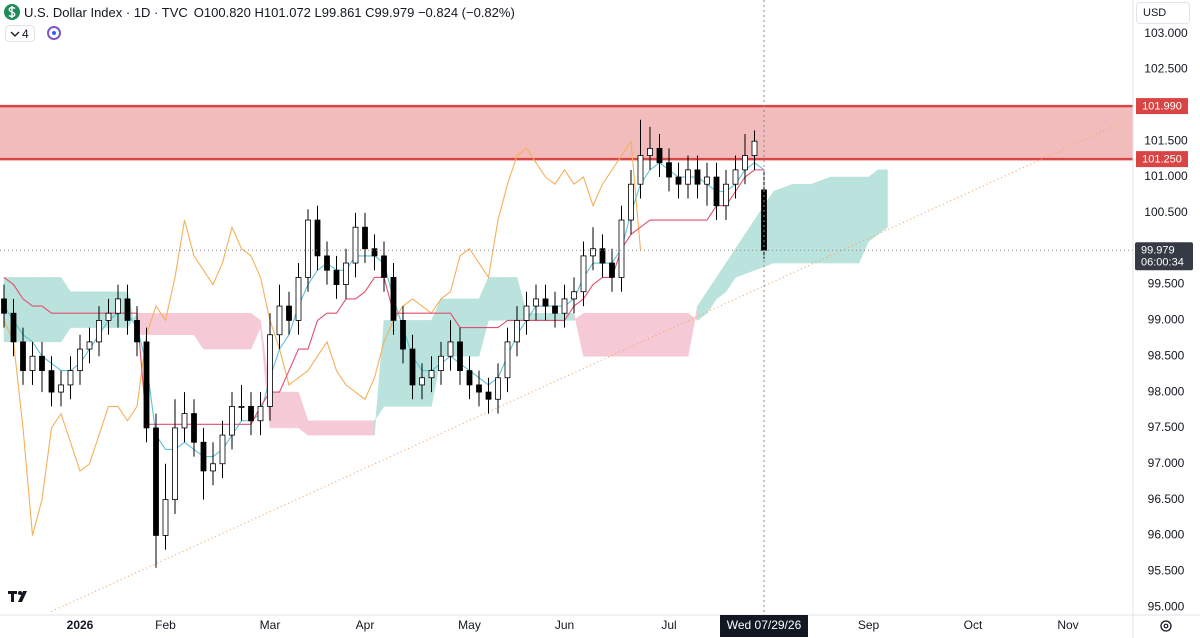 The height and width of the screenshot is (638, 1200). What do you see at coordinates (1166, 427) in the screenshot?
I see `y-tick-label: 97.500` at bounding box center [1166, 427].